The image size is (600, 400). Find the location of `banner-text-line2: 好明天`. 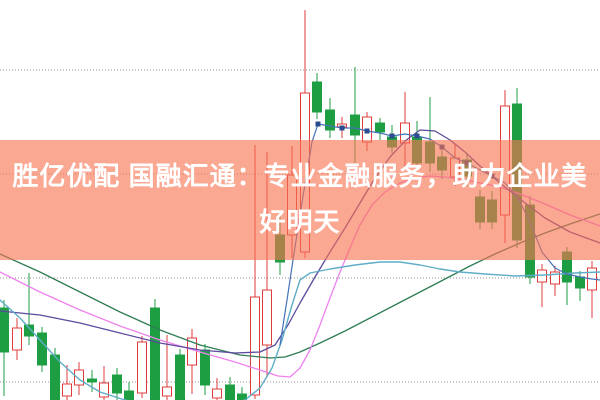

banner-text-line2: 好明天 is located at coordinates (300, 222).